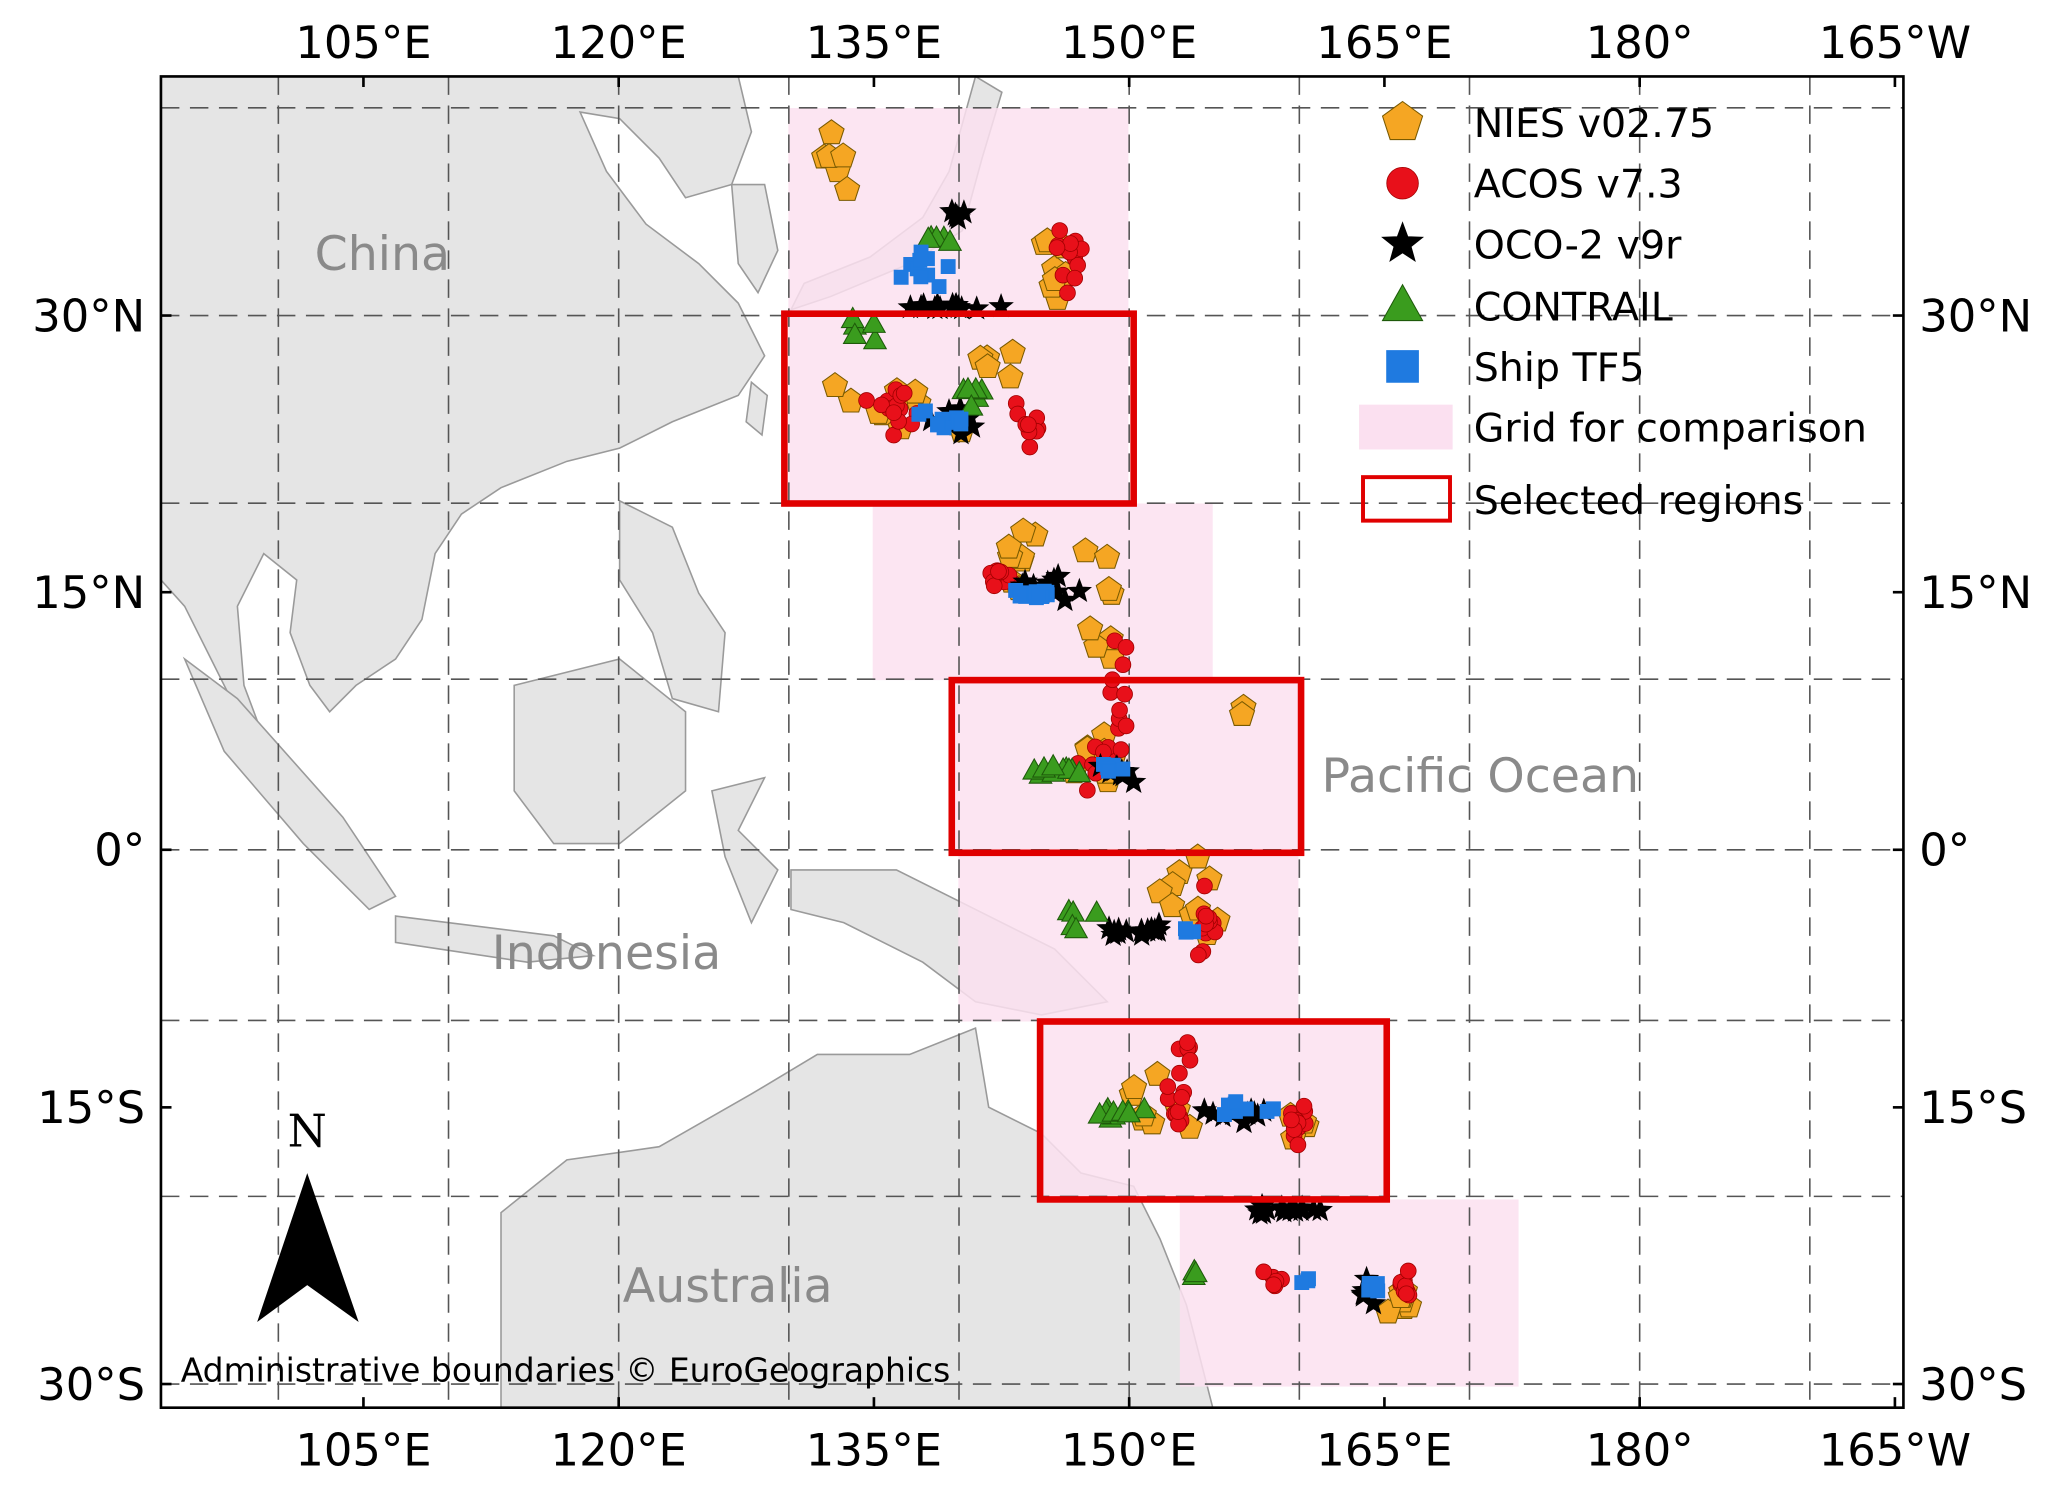 The width and height of the screenshot is (2067, 1496). I want to click on taiwan, so click(757, 408).